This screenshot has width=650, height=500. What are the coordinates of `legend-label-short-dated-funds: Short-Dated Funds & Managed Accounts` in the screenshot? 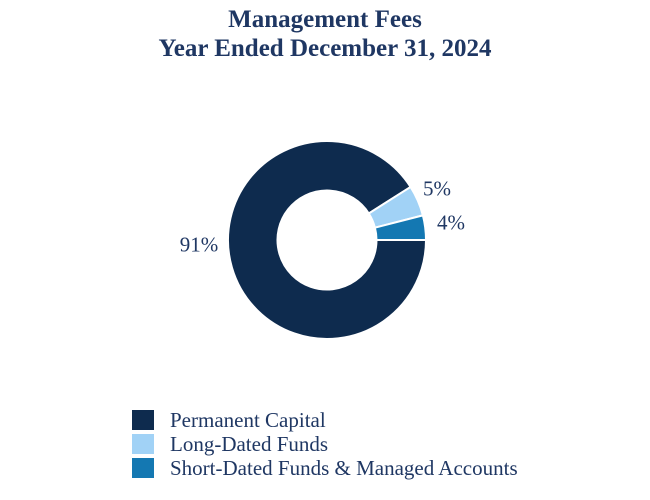 It's located at (344, 468).